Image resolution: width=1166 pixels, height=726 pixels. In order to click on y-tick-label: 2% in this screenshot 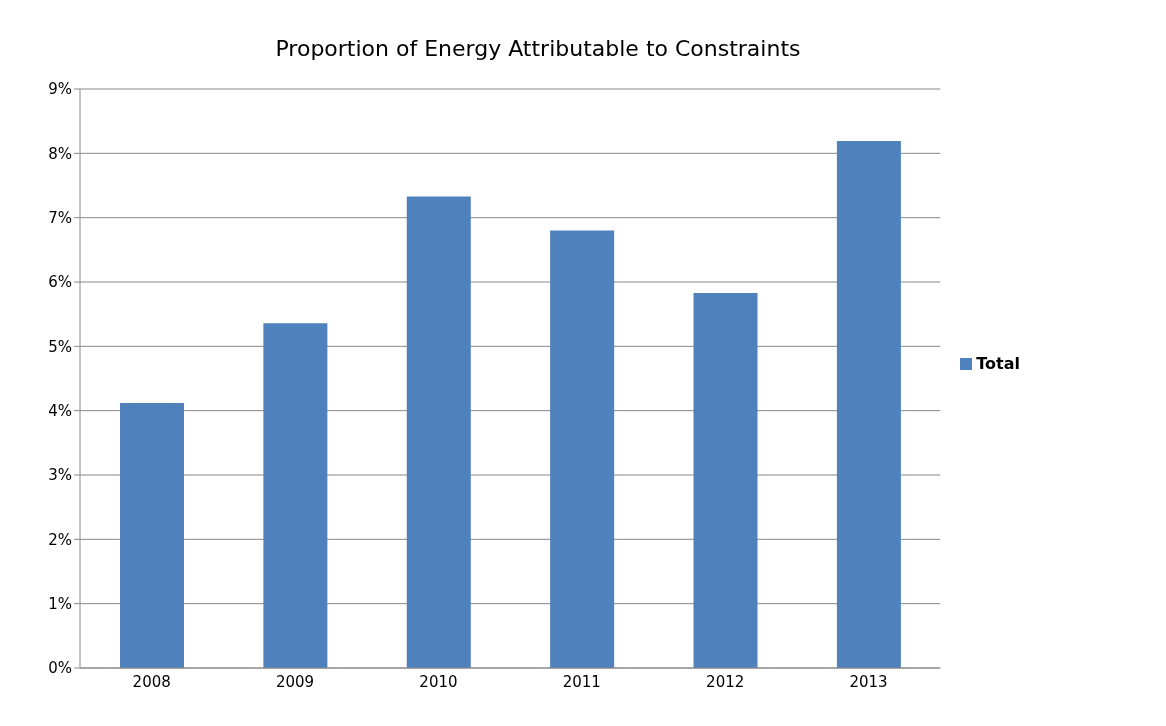, I will do `click(60, 539)`.